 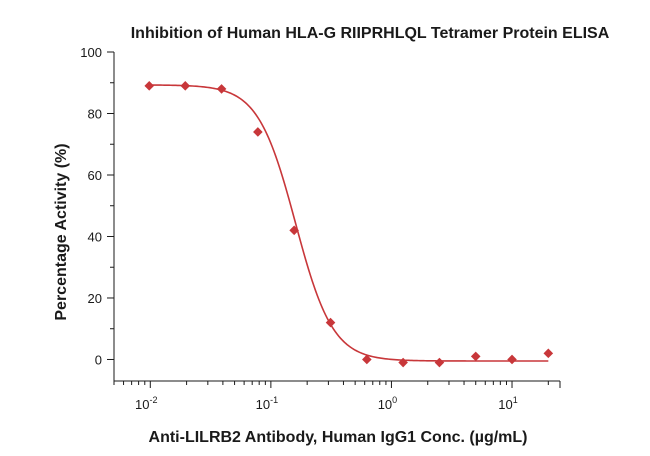 I want to click on y-axis-label: Percentage Activity (%), so click(x=61, y=231).